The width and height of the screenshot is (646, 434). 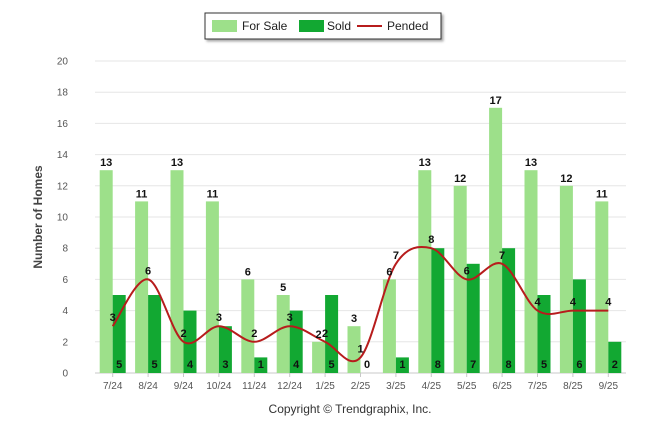 I want to click on x-tick-label: 9/24, so click(x=184, y=386).